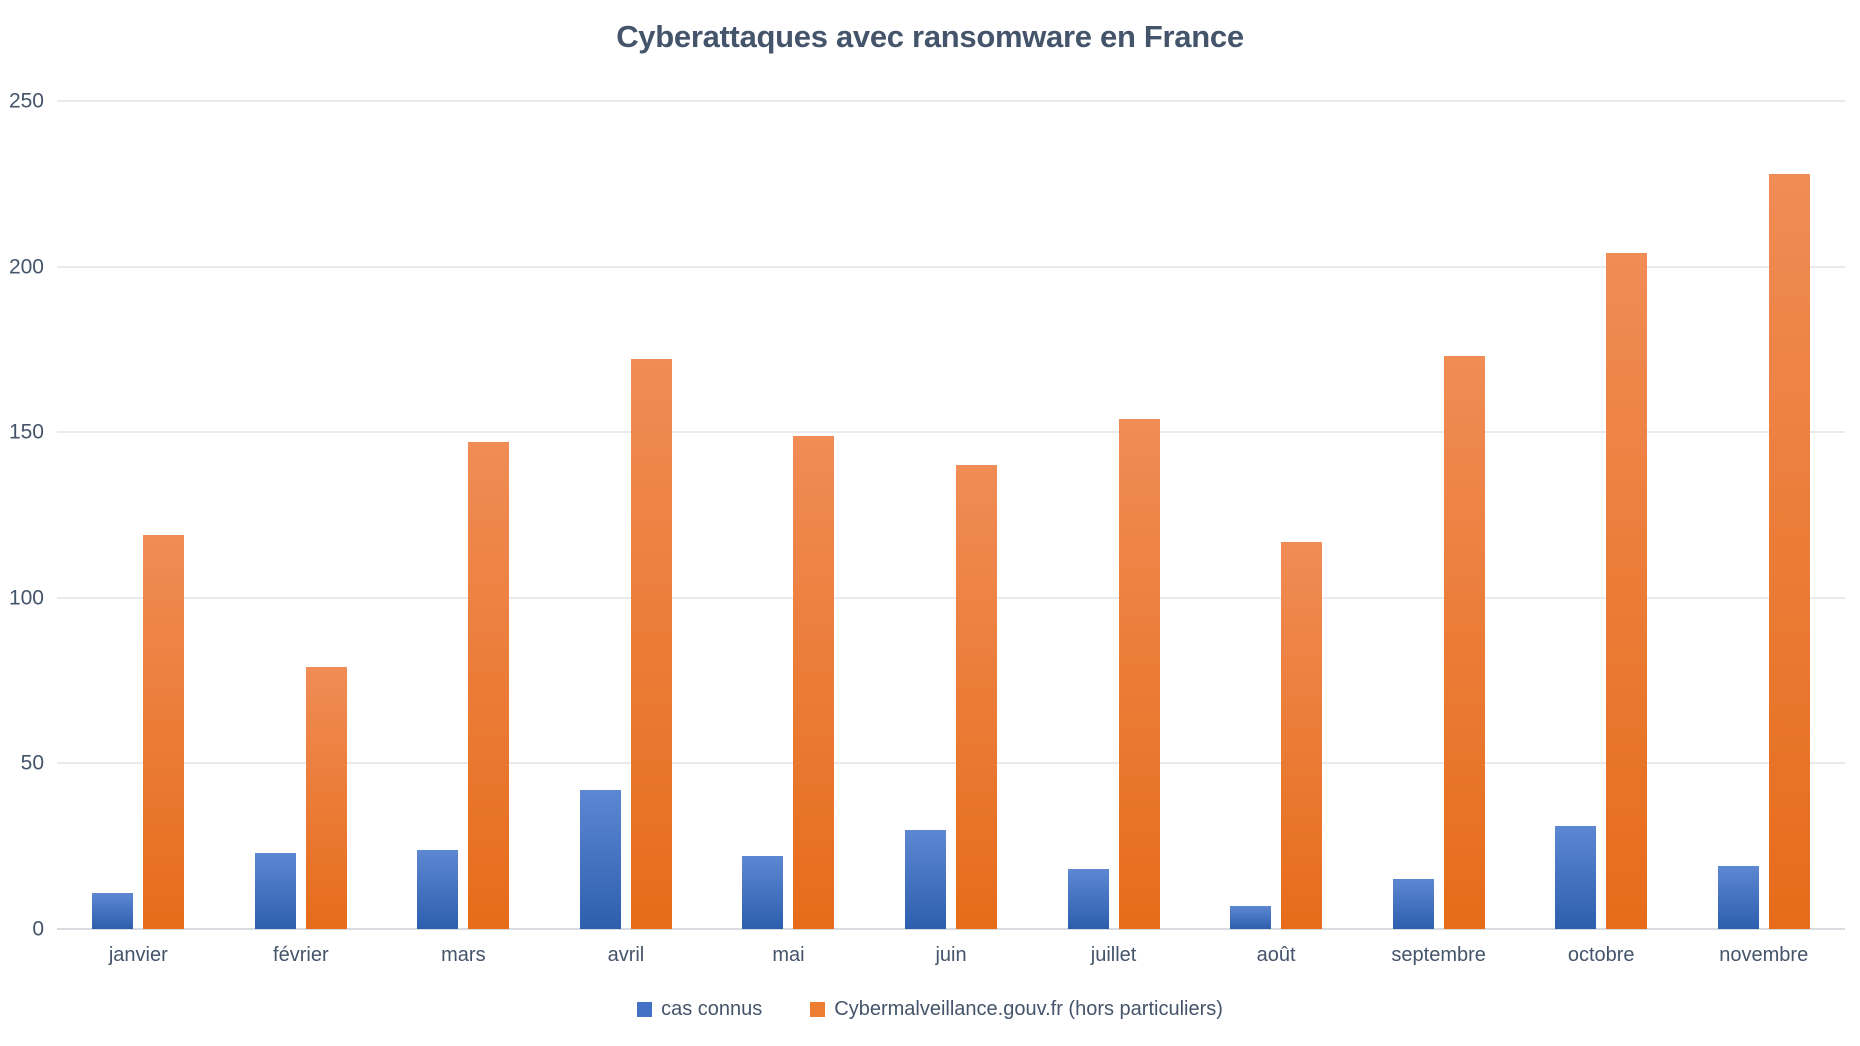 Image resolution: width=1860 pixels, height=1046 pixels. Describe the element at coordinates (1764, 955) in the screenshot. I see `x-axis-category-label: novembre` at that location.